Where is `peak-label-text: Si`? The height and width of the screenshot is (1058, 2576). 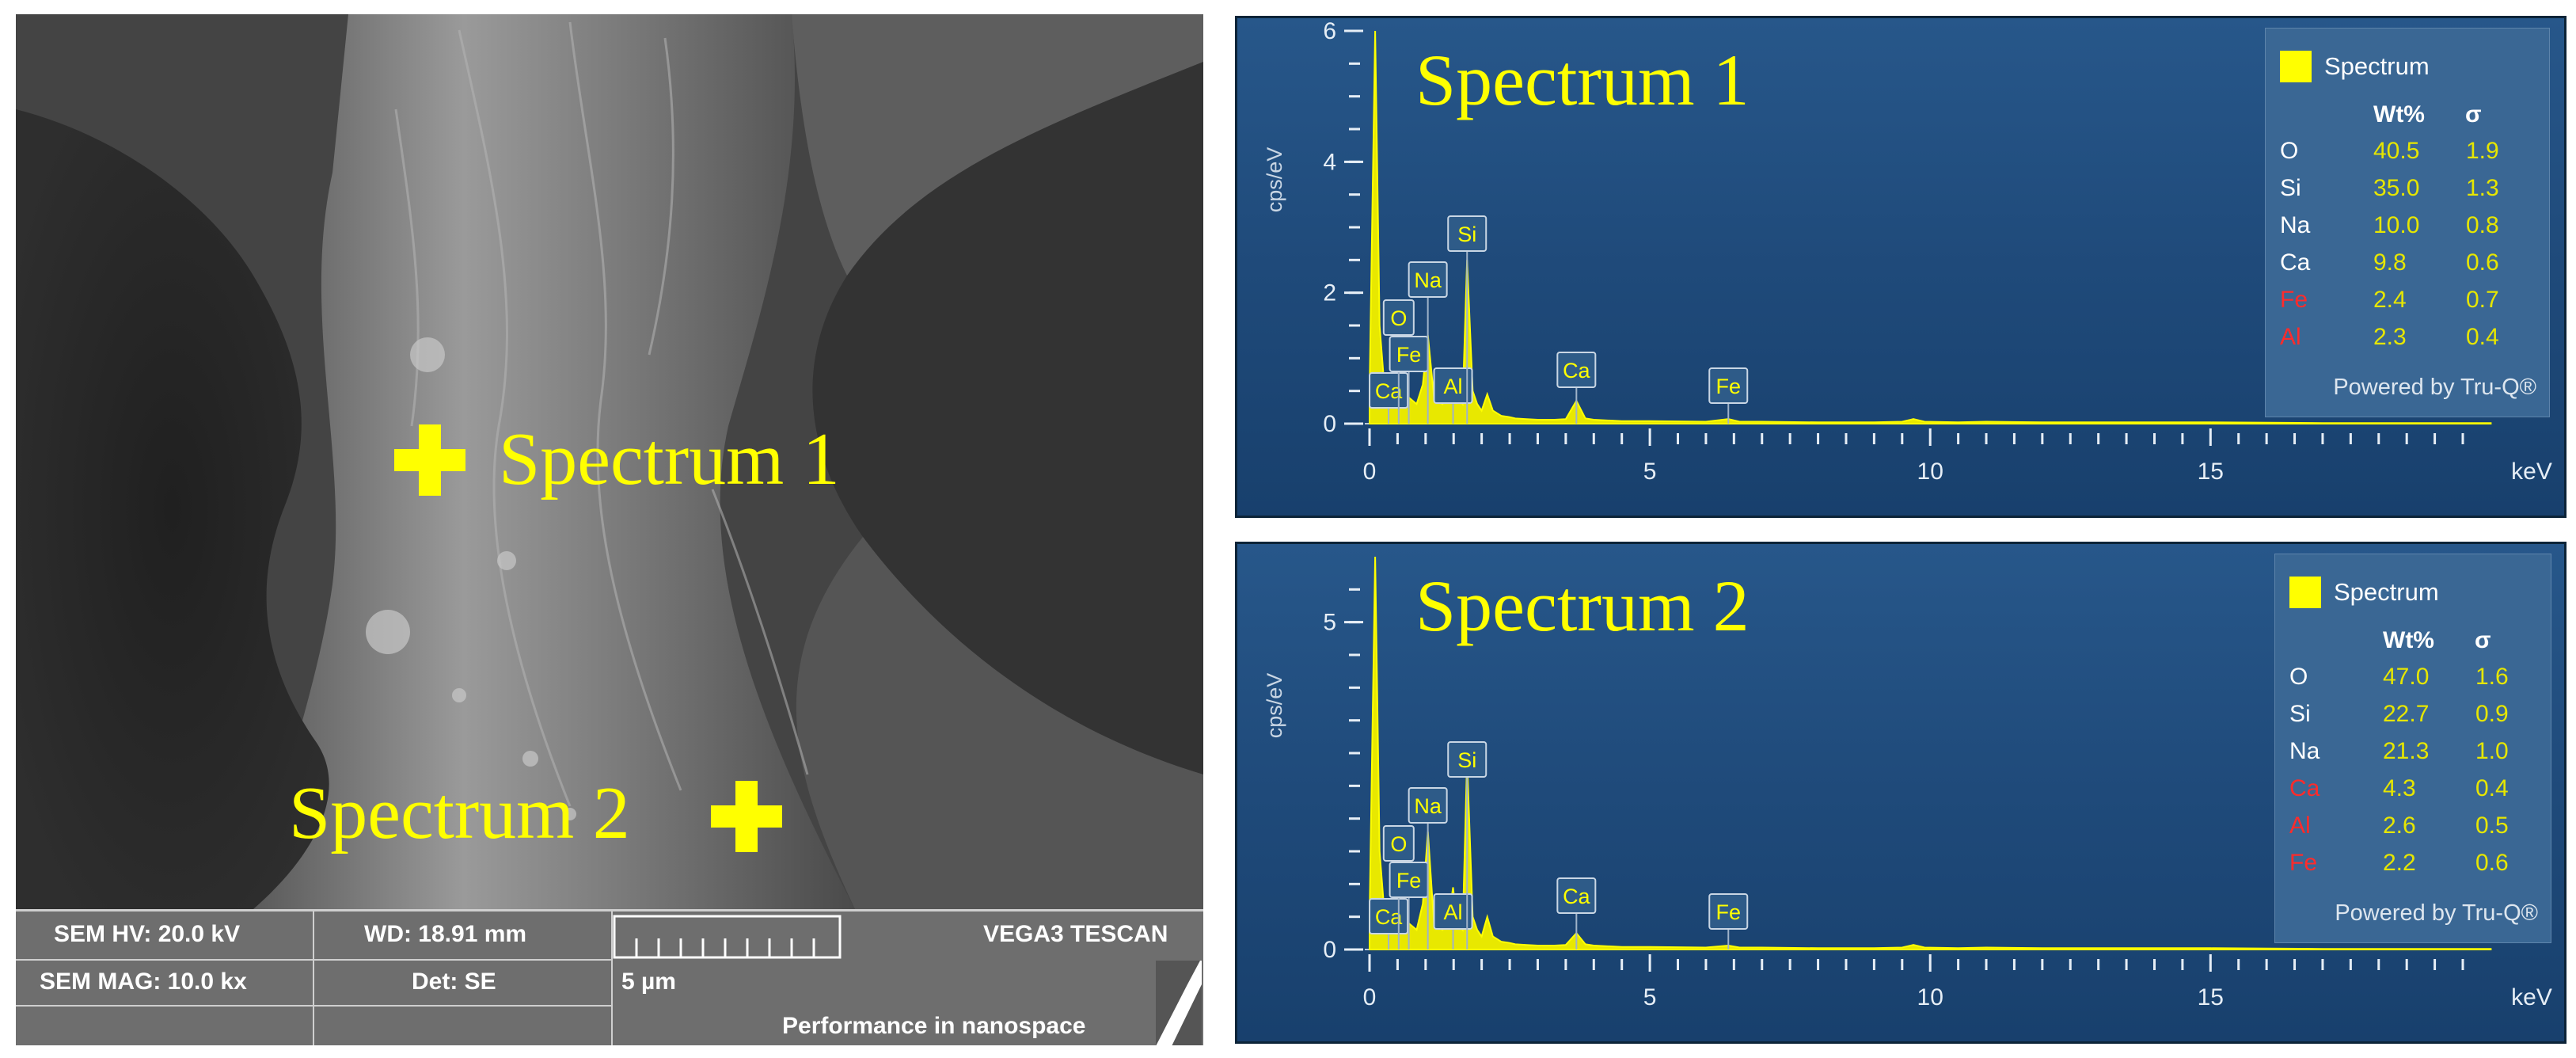 peak-label-text: Si is located at coordinates (1466, 760).